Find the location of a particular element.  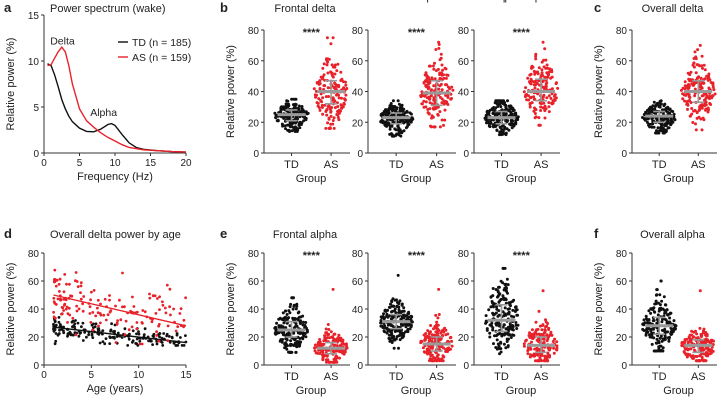

annotation-alpha: Alpha is located at coordinates (103, 113).